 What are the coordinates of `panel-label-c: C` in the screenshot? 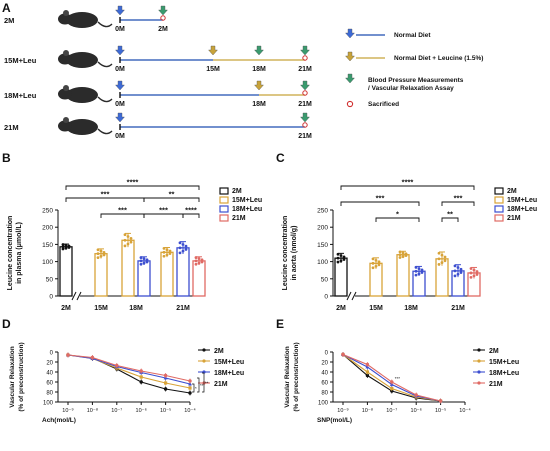 It's located at (280, 158).